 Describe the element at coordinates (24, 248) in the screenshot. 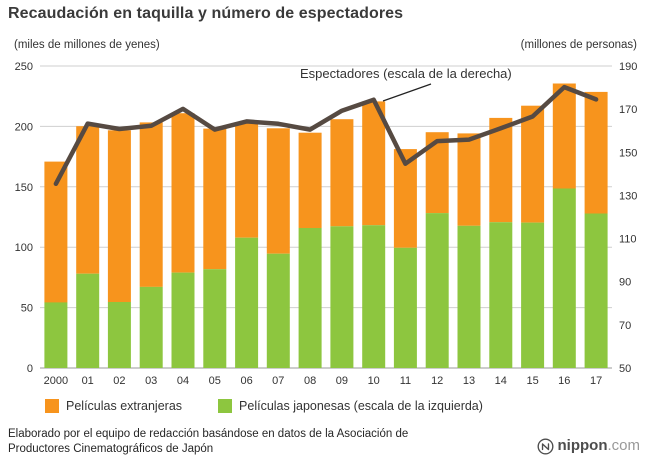

I see `svg-text: 100` at that location.